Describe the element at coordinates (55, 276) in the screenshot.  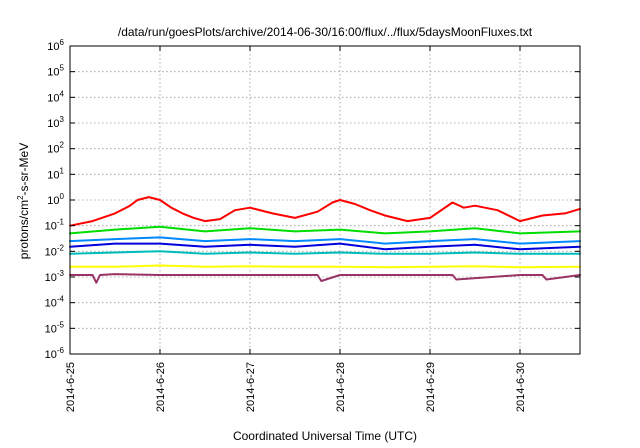
I see `y-tick-label: 10⁻³` at that location.